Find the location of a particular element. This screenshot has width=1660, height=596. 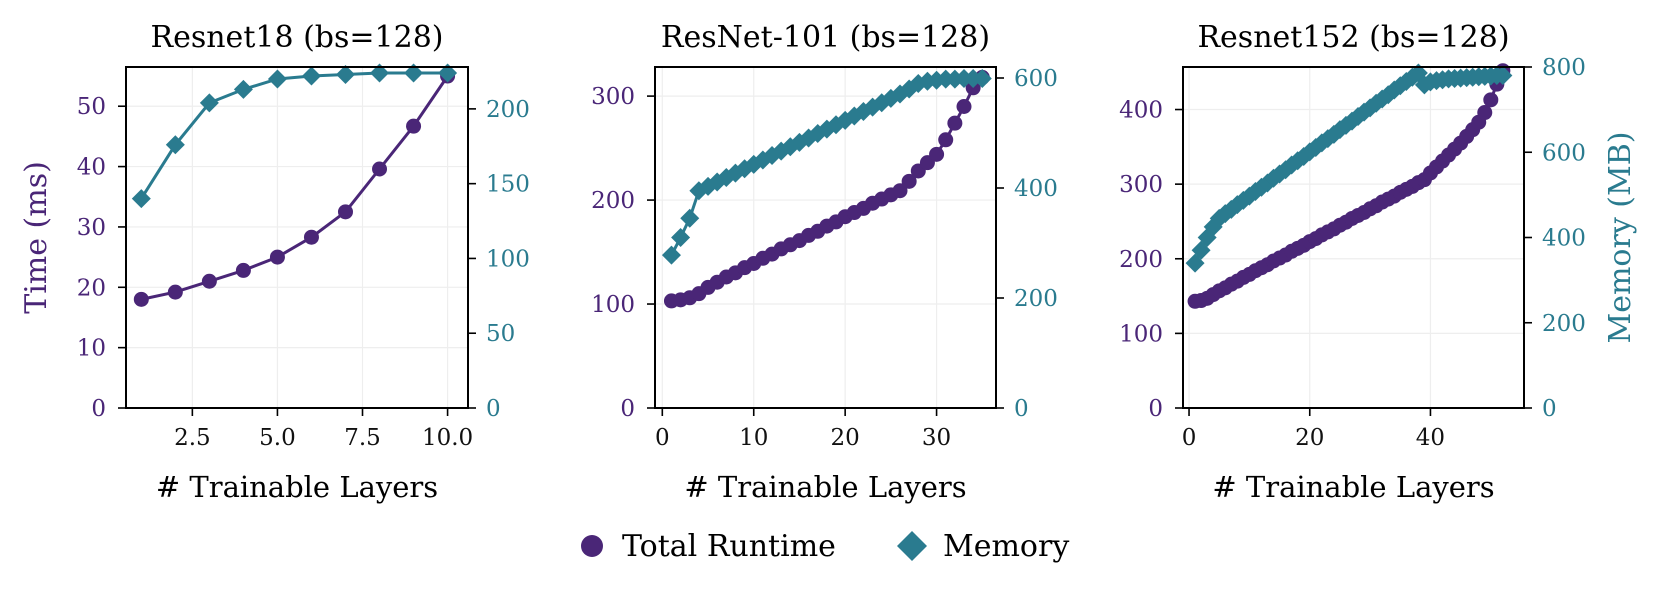

chart-title: Resnet18 (bs=128) is located at coordinates (297, 37).